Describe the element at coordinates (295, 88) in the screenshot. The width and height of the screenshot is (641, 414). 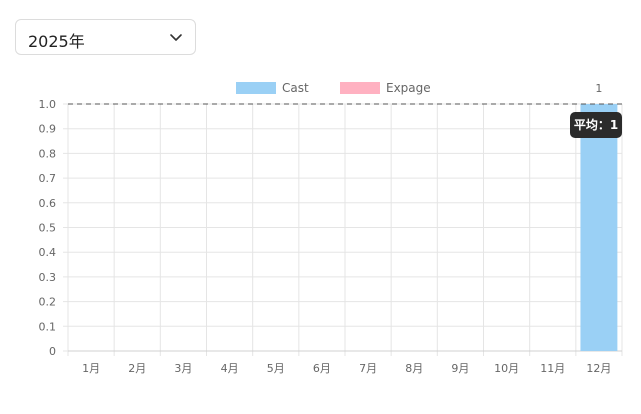
I see `legend-label-cast: Cast` at that location.